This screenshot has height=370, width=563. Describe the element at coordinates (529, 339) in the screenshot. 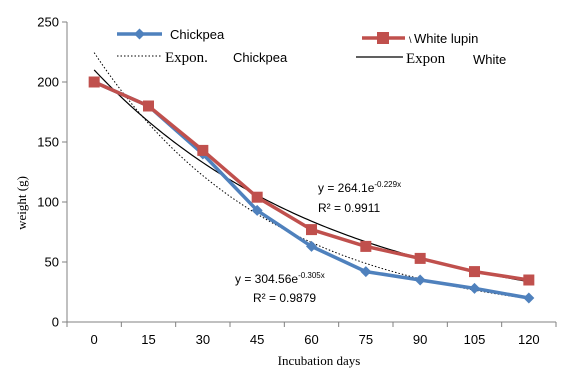

I see `x-tick-label: 120` at that location.